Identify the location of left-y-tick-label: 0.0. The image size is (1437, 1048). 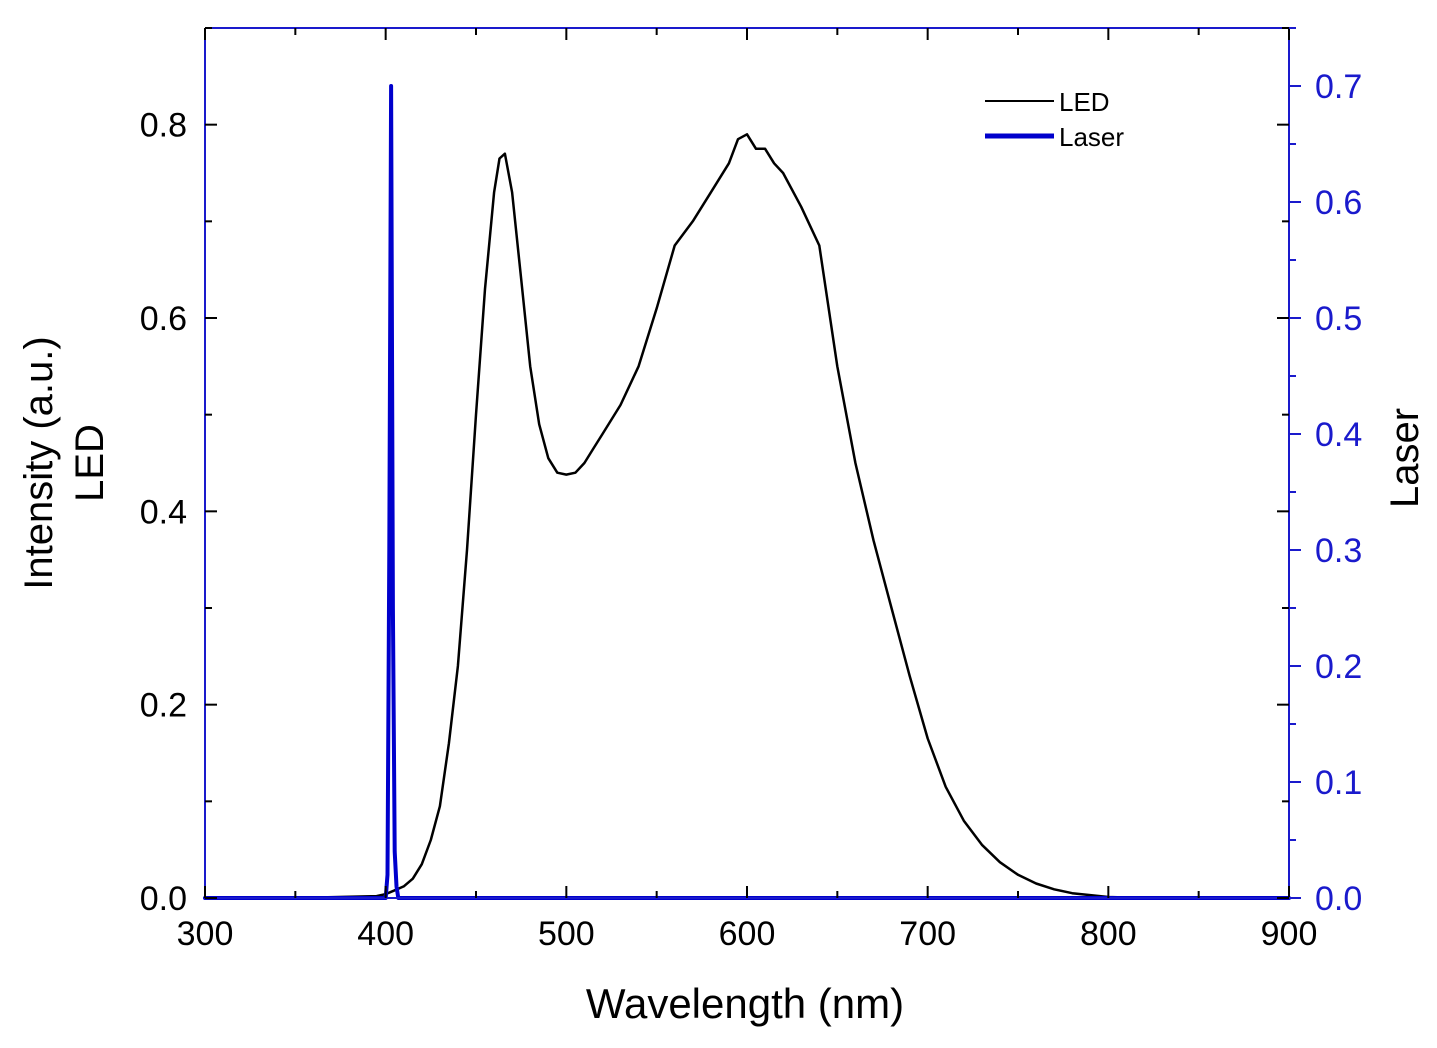
(163, 899).